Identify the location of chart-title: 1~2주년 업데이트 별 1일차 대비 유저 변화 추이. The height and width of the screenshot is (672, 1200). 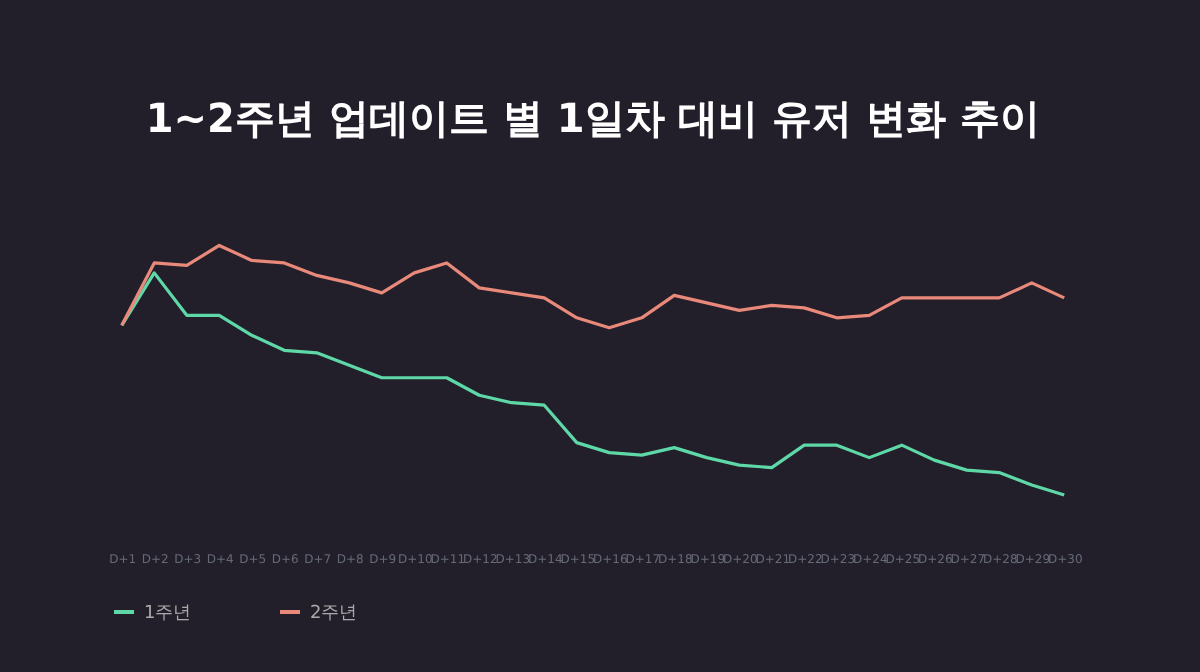
(593, 118).